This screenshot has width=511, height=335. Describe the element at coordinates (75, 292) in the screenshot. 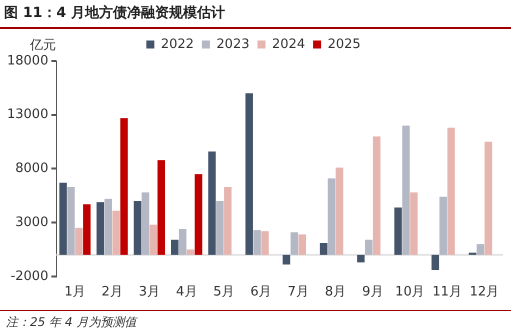

I see `x-tick-label: 1月` at that location.